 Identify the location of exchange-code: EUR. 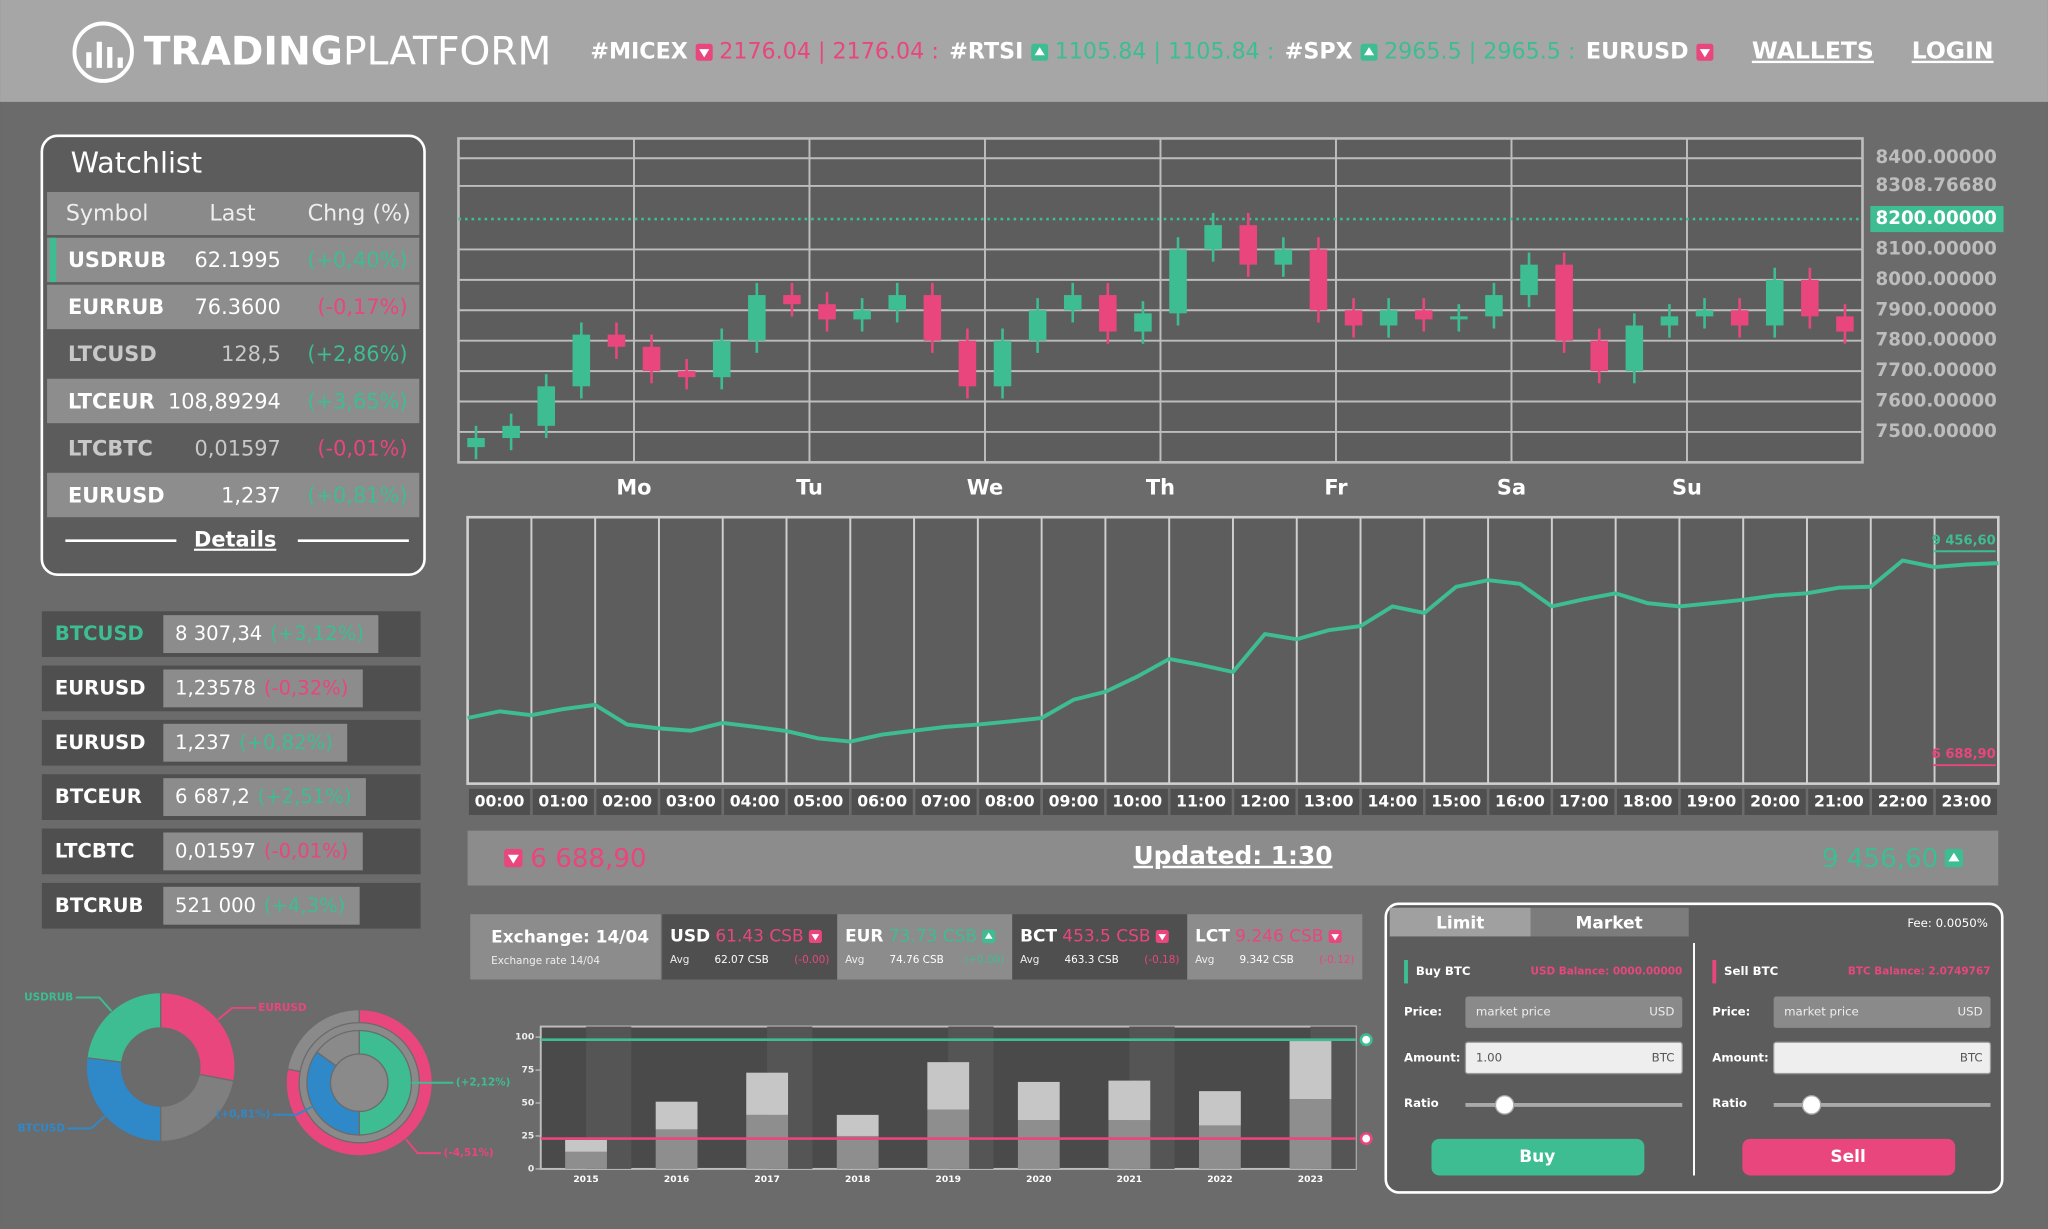
(864, 936).